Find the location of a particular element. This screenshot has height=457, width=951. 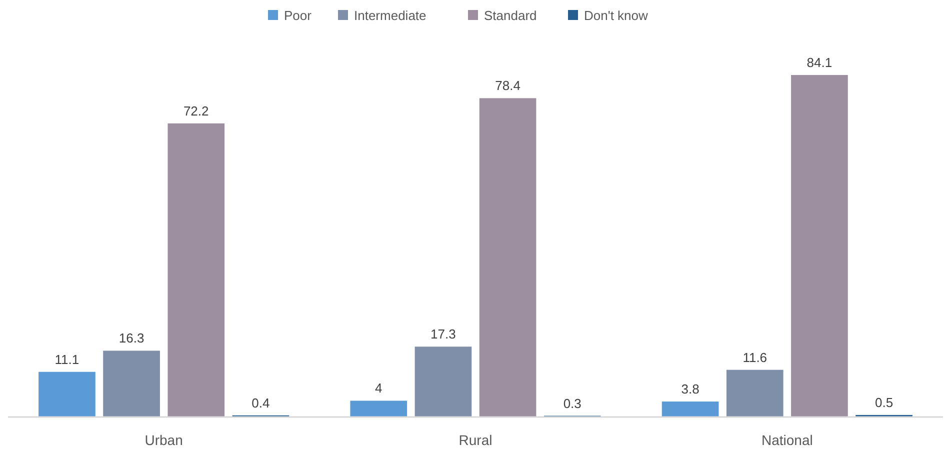

data-label: 16.3 is located at coordinates (131, 338).